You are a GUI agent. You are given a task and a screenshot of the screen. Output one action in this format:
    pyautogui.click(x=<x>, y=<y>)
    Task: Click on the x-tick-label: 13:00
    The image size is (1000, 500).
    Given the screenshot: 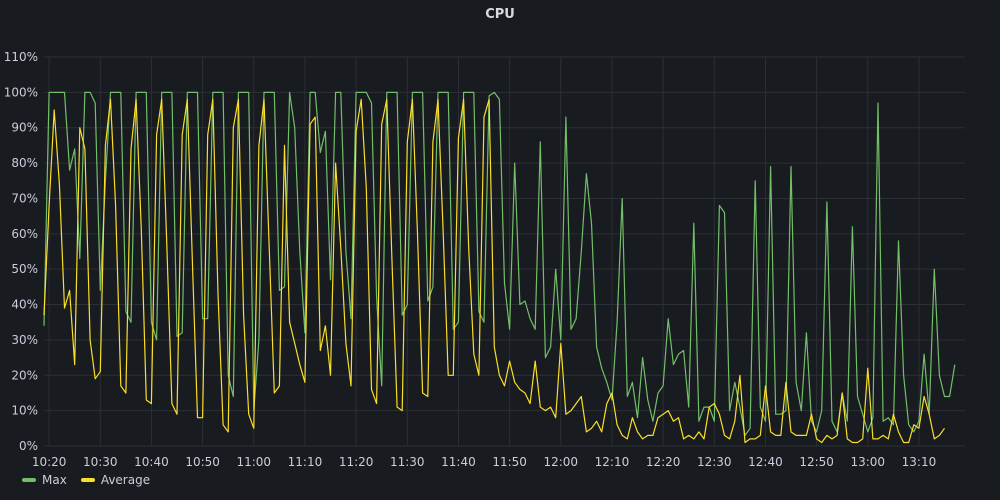 What is the action you would take?
    pyautogui.click(x=867, y=462)
    